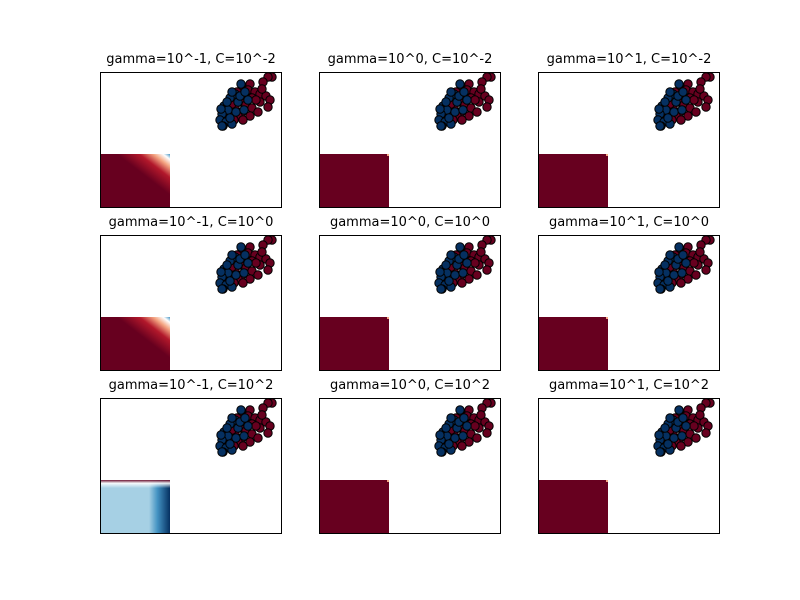 Image resolution: width=800 pixels, height=600 pixels. I want to click on subplot-title: gamma=10^1, C=10^2, so click(629, 385).